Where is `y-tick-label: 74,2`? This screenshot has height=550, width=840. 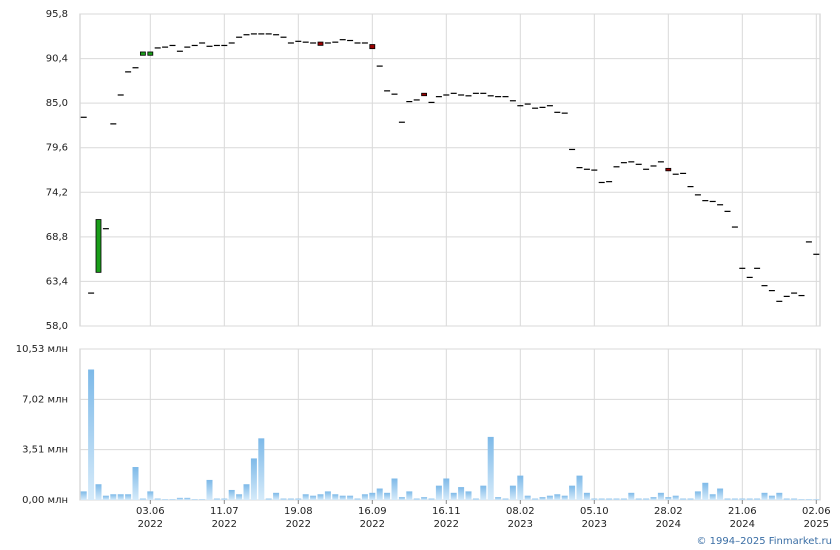
y-tick-label: 74,2 is located at coordinates (57, 192).